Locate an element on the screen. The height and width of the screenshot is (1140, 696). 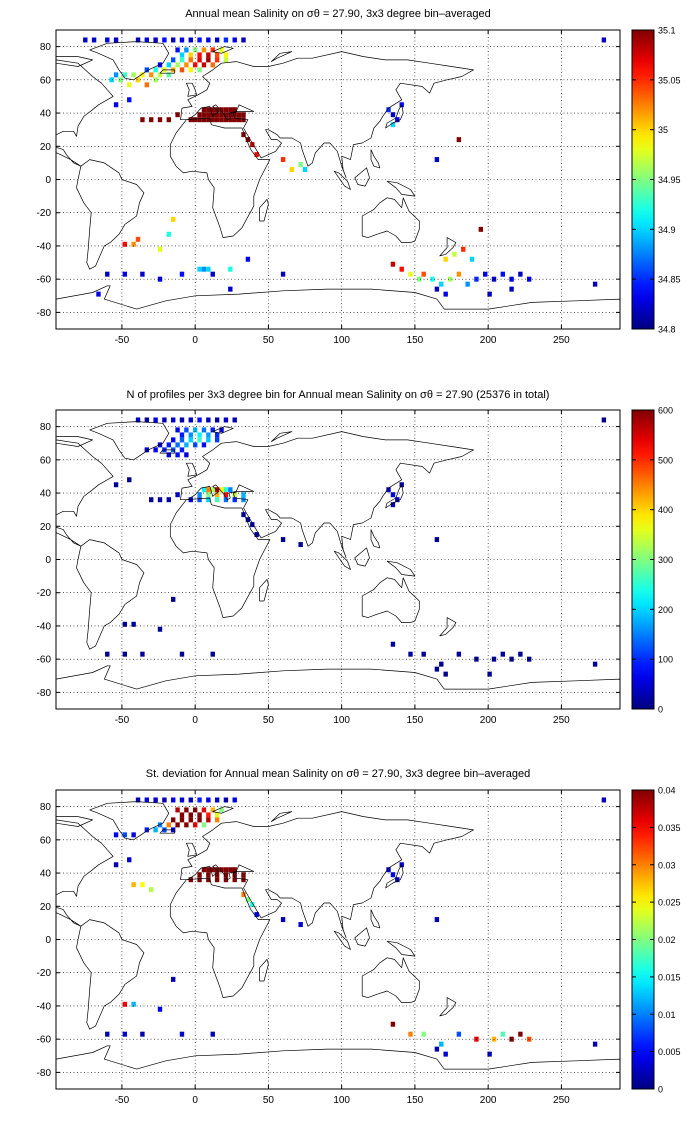
colorbar-tick-label: 0.035 is located at coordinates (669, 828).